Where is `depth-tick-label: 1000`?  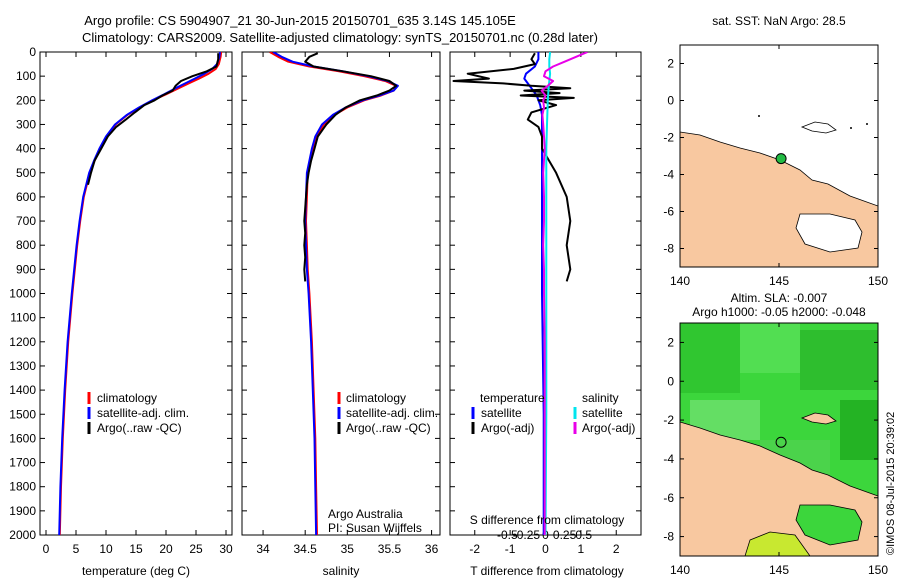 depth-tick-label: 1000 is located at coordinates (22, 294).